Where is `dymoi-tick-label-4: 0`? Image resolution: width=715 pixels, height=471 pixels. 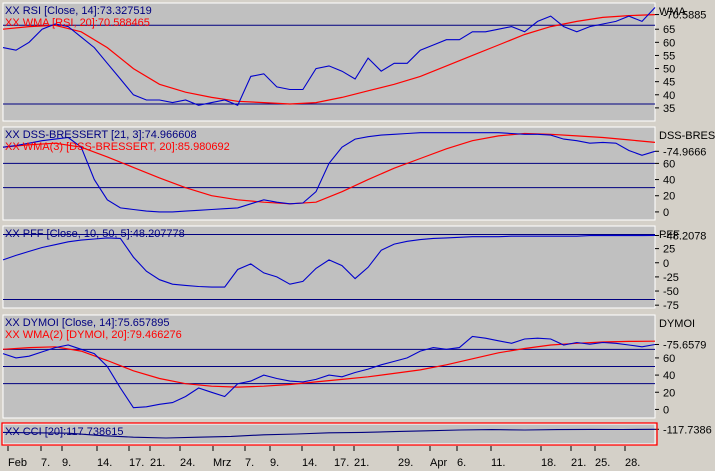
dymoi-tick-label-4: 0 is located at coordinates (666, 410).